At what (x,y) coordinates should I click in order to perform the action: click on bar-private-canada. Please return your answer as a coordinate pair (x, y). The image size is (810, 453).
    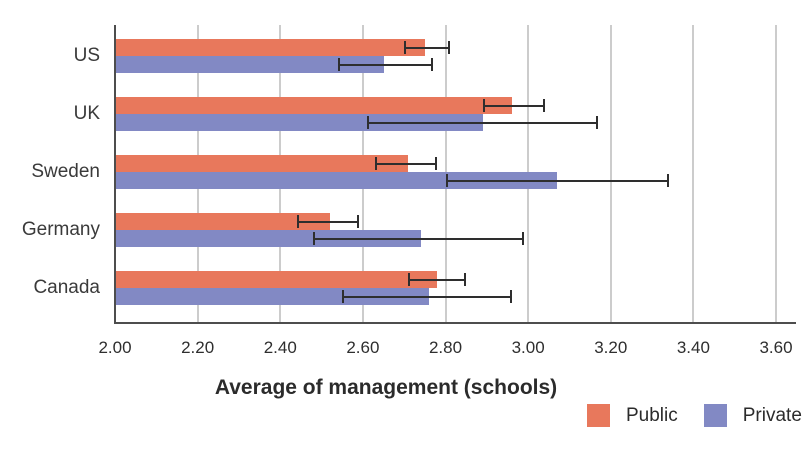
    Looking at the image, I should click on (272, 296).